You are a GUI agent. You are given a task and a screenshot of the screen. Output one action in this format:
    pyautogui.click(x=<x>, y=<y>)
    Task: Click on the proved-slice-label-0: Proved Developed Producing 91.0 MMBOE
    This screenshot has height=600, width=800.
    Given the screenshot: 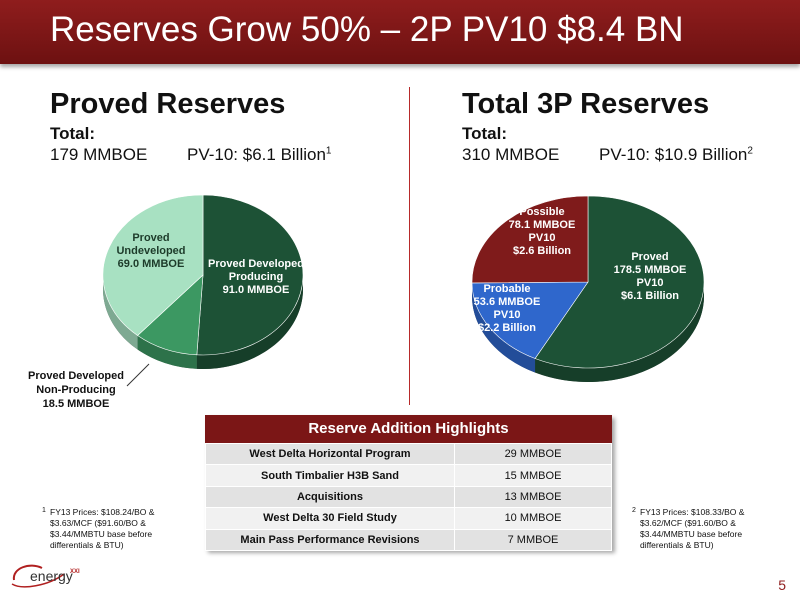 What is the action you would take?
    pyautogui.click(x=256, y=277)
    